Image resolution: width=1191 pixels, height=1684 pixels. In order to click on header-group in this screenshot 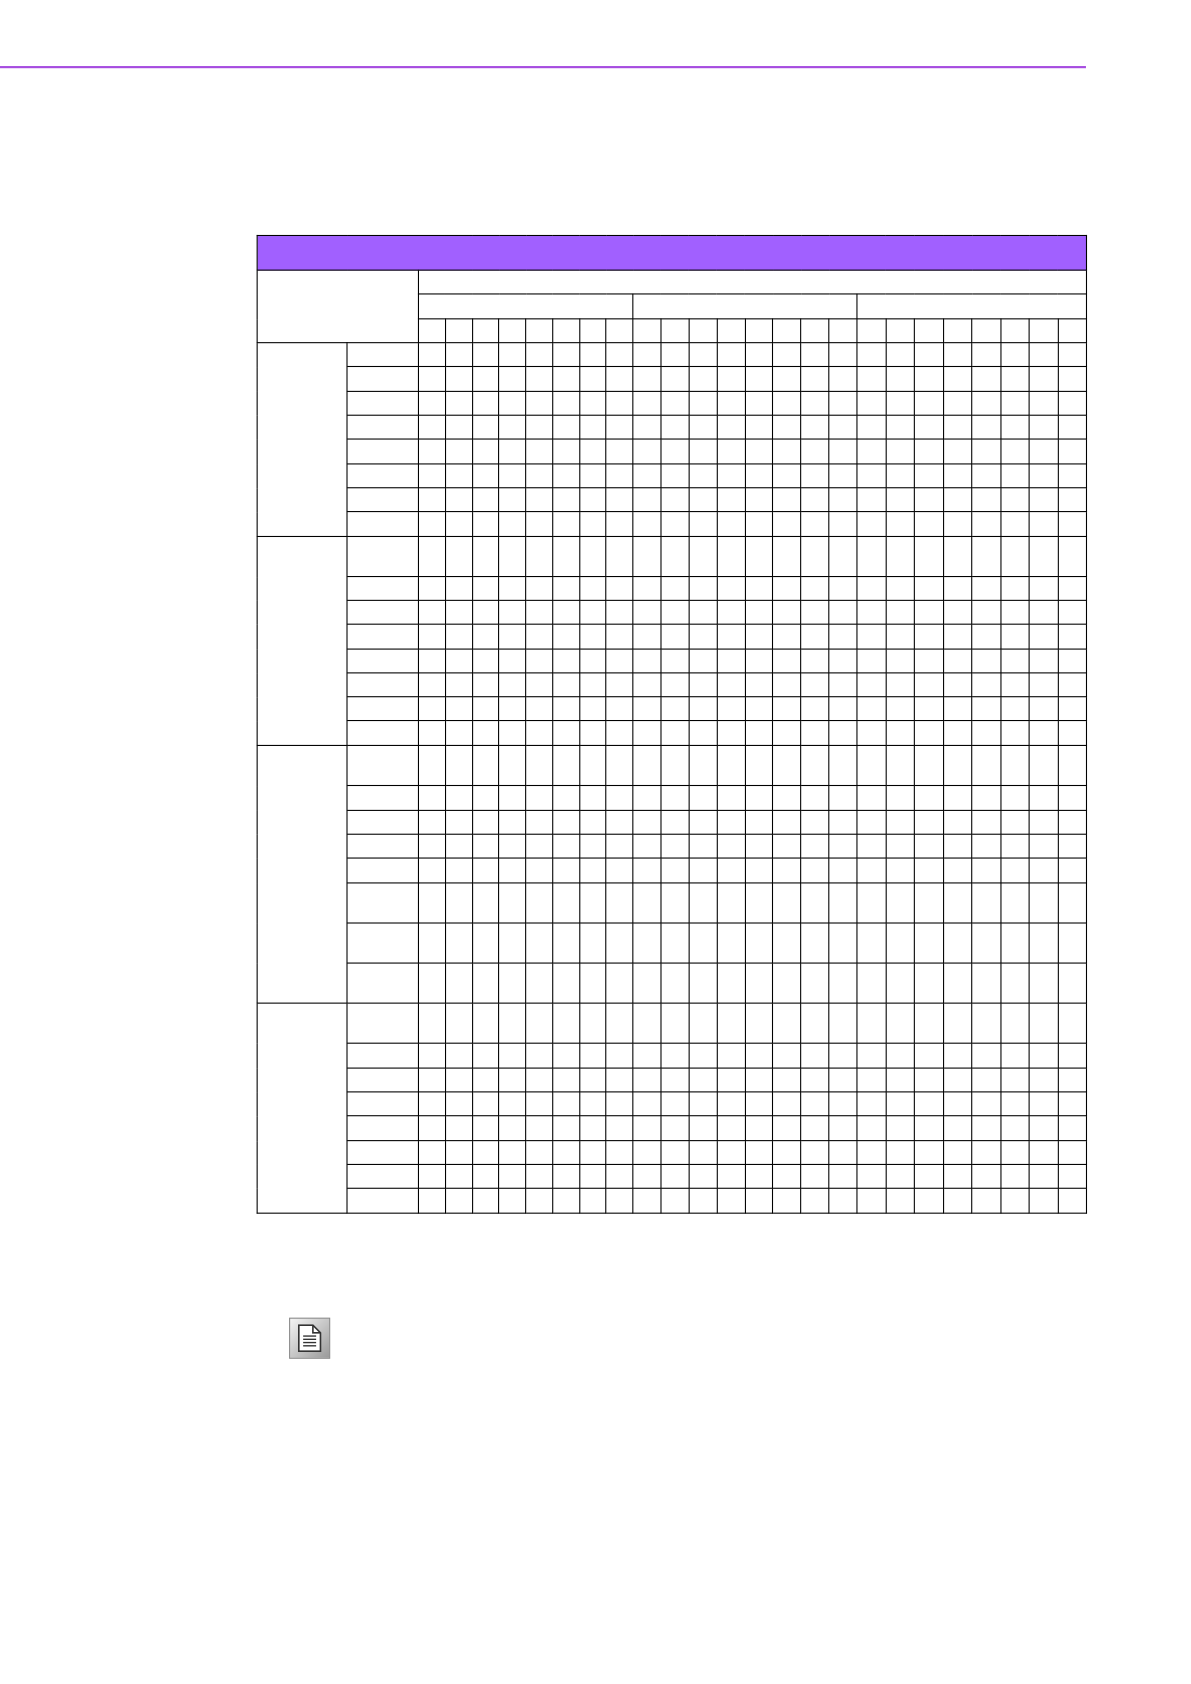, I will do `click(972, 306)`.